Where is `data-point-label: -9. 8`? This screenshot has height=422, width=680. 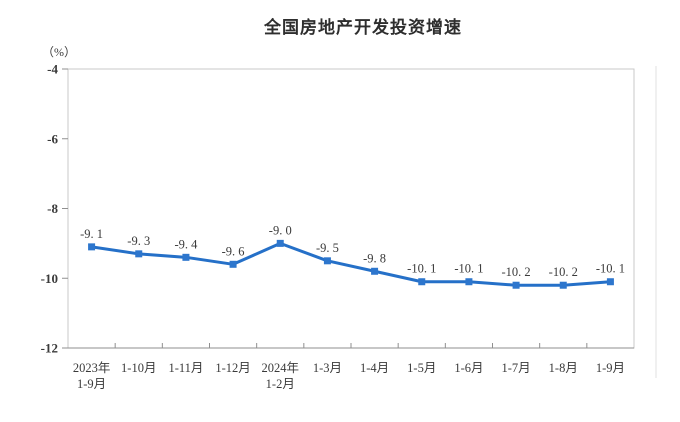
data-point-label: -9. 8 is located at coordinates (374, 258).